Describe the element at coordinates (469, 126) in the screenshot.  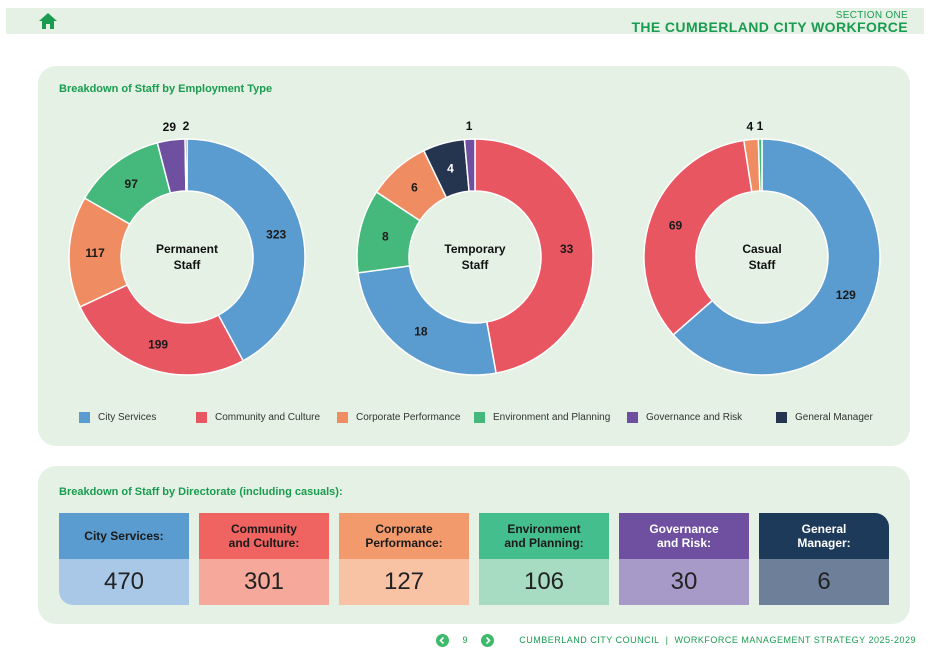
I see `slice-label-temporary-staff-governance-and-risk: 1` at that location.